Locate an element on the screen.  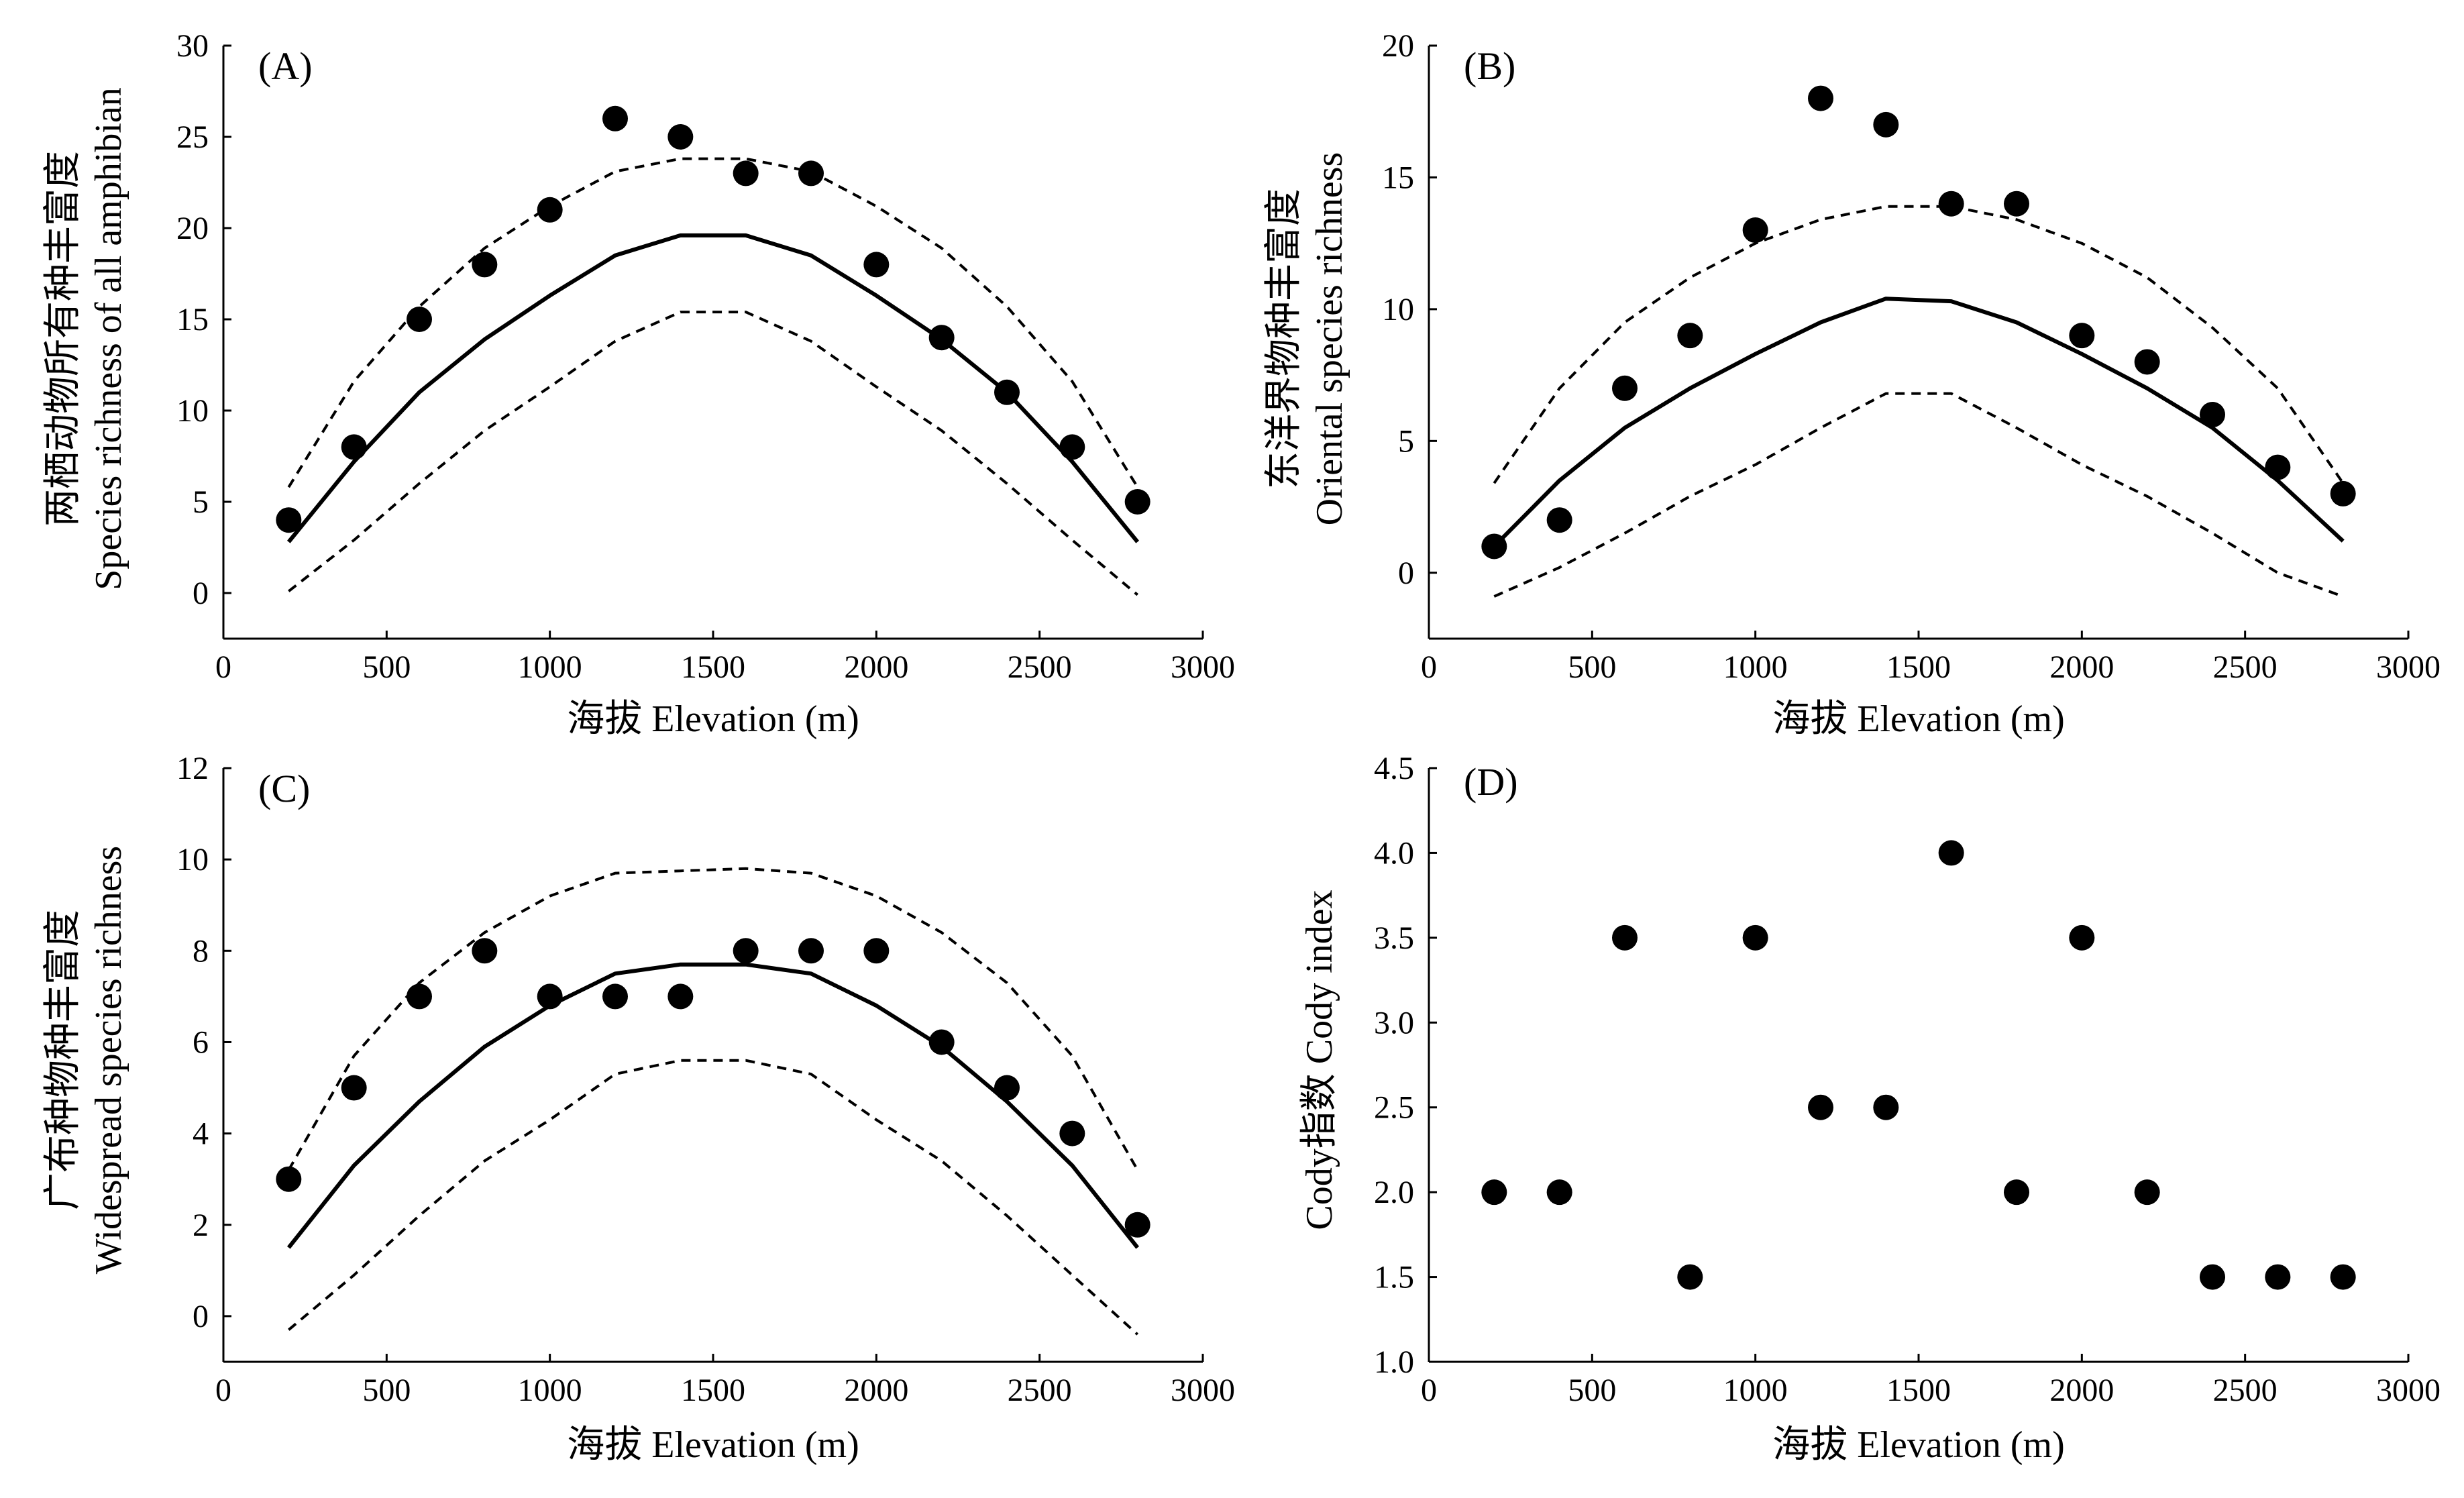
panel-label: (B) is located at coordinates (1490, 66).